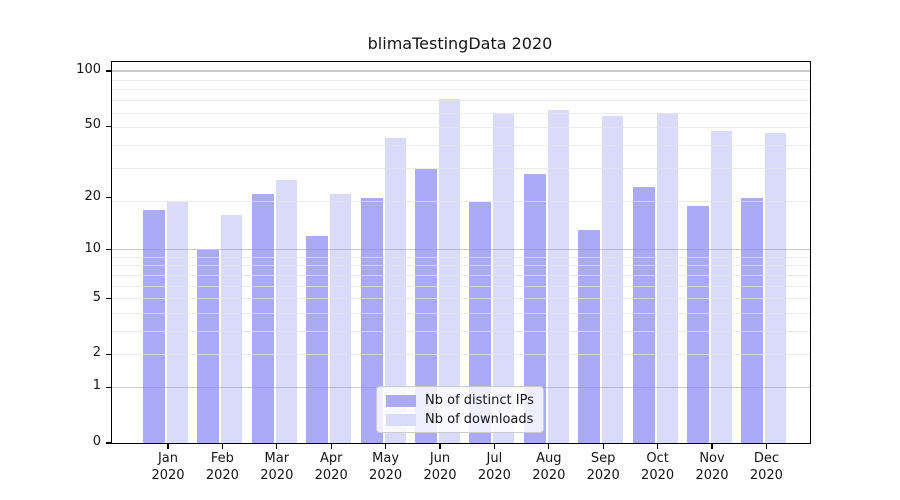  I want to click on x-tick-label: Oct 2020, so click(658, 467).